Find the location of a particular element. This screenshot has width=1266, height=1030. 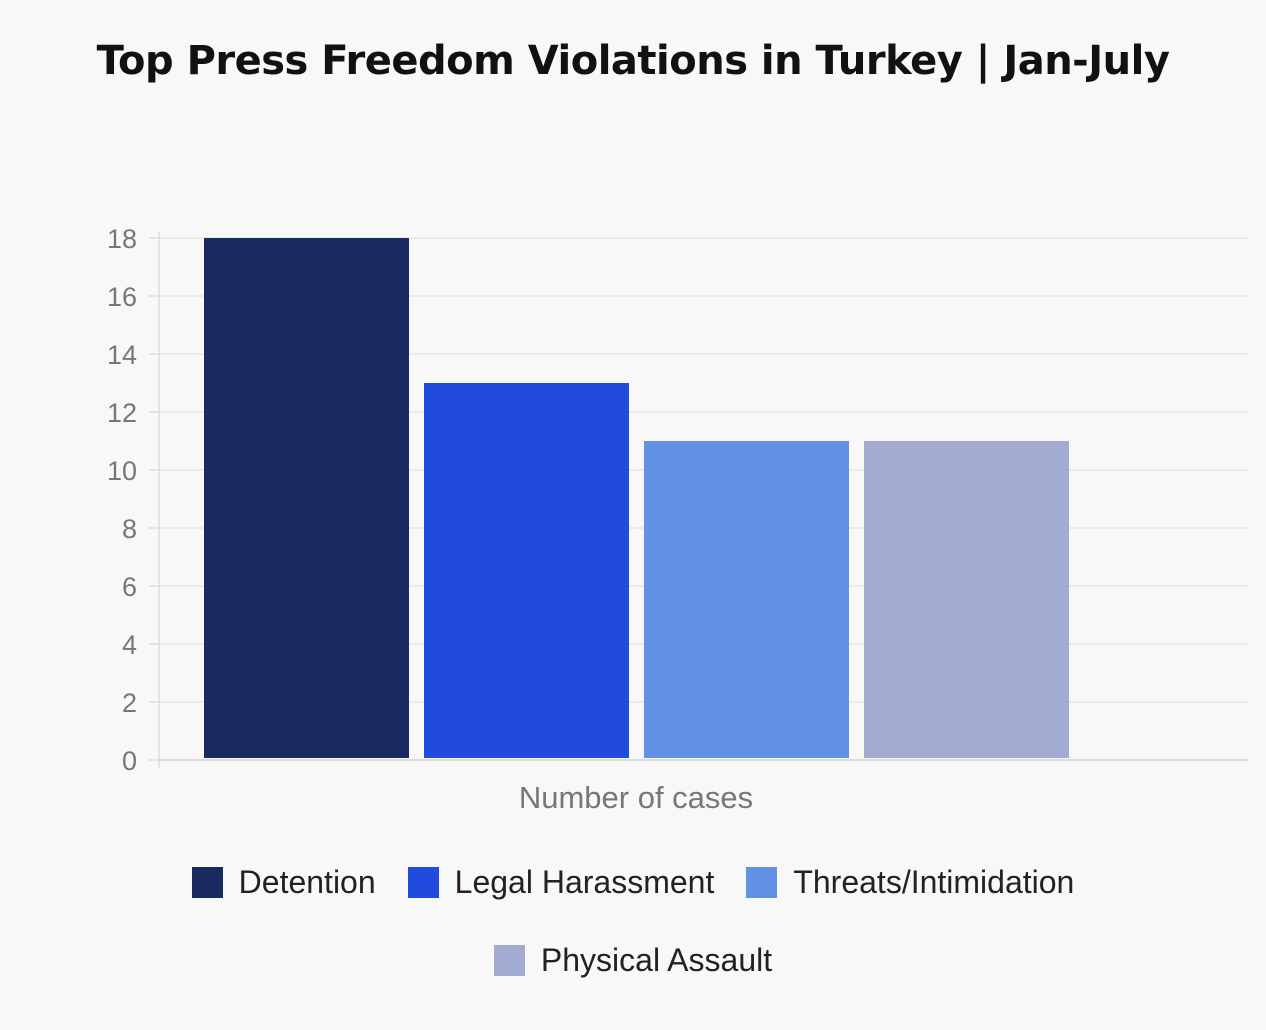

legend-label: Physical Assault is located at coordinates (656, 959).